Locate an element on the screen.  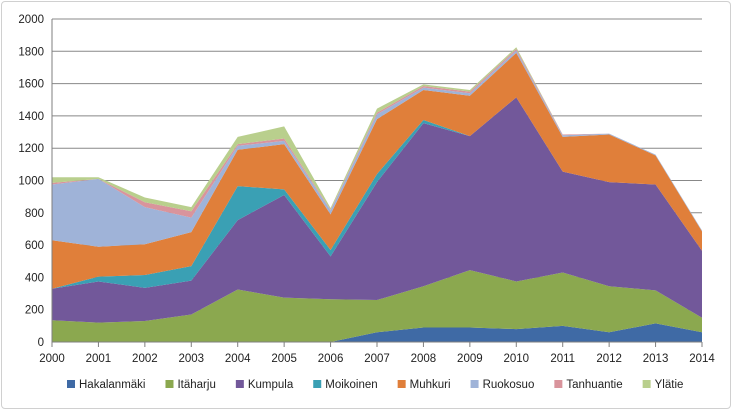
legend-label: Muhkuri is located at coordinates (430, 385).